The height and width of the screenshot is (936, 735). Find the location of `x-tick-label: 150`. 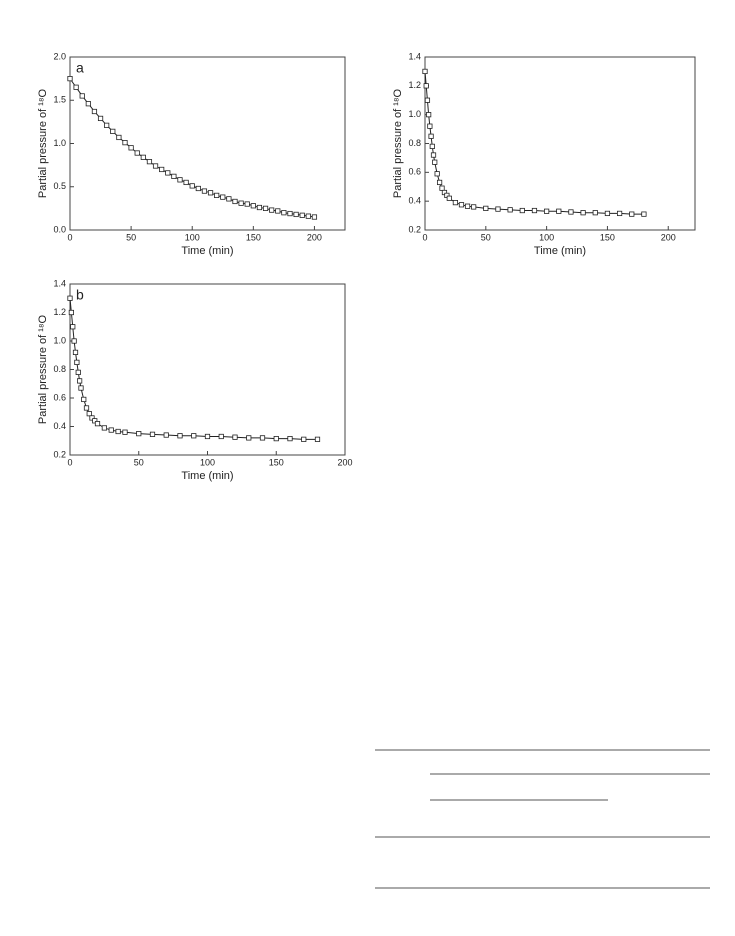

x-tick-label: 150 is located at coordinates (253, 237).